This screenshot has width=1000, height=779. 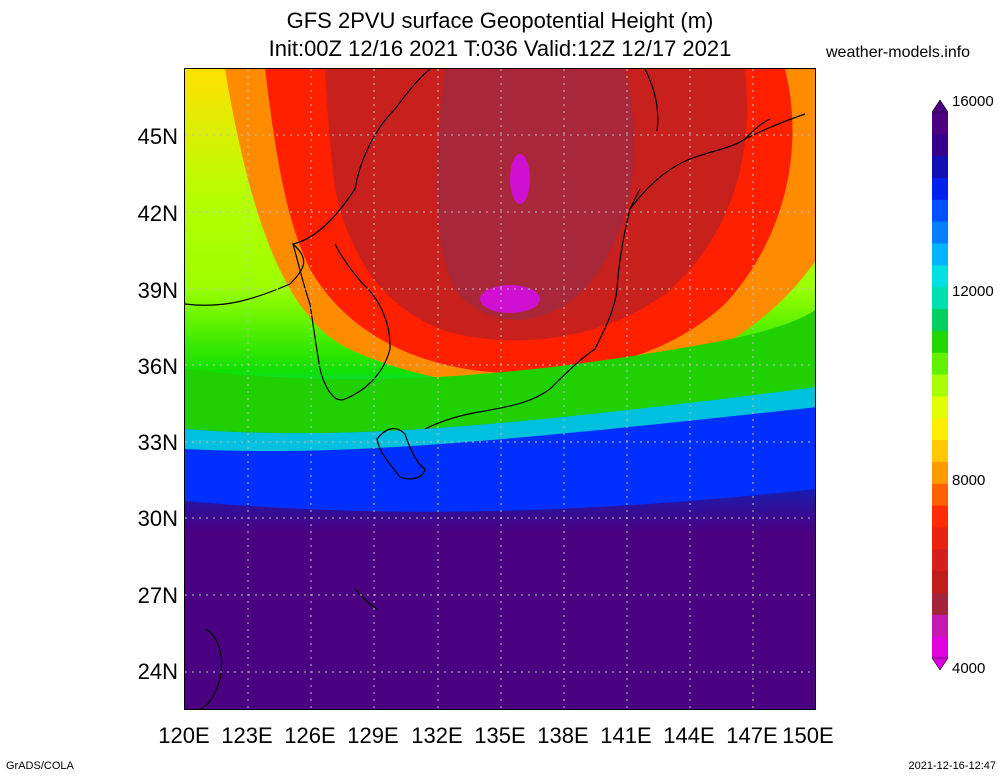 I want to click on lat-tick: 42N, so click(x=157, y=213).